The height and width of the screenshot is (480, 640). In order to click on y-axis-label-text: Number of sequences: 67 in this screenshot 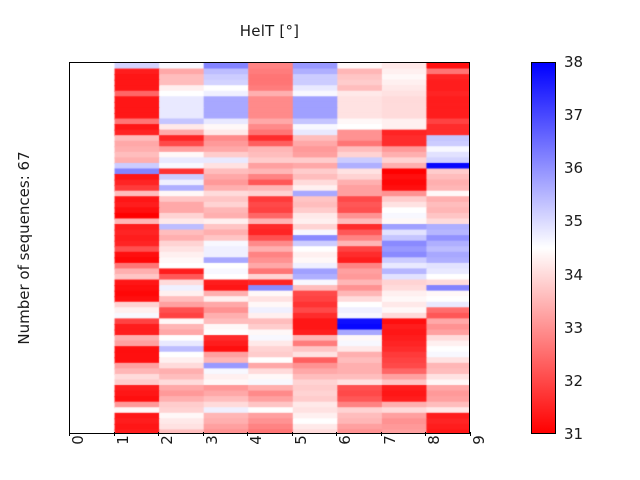, I will do `click(24, 248)`.